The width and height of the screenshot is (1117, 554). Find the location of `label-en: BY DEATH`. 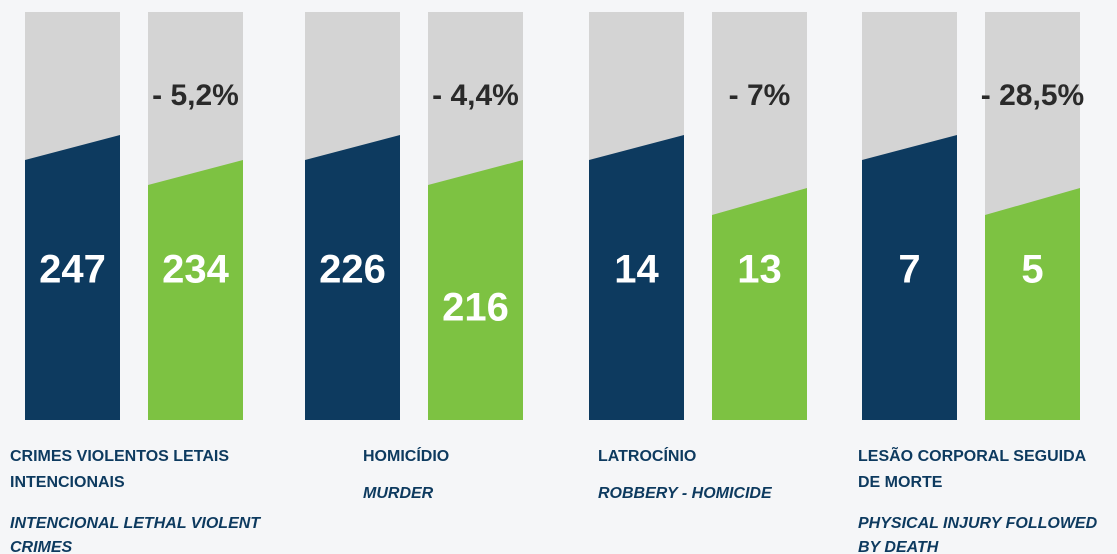

label-en: BY DEATH is located at coordinates (898, 546).